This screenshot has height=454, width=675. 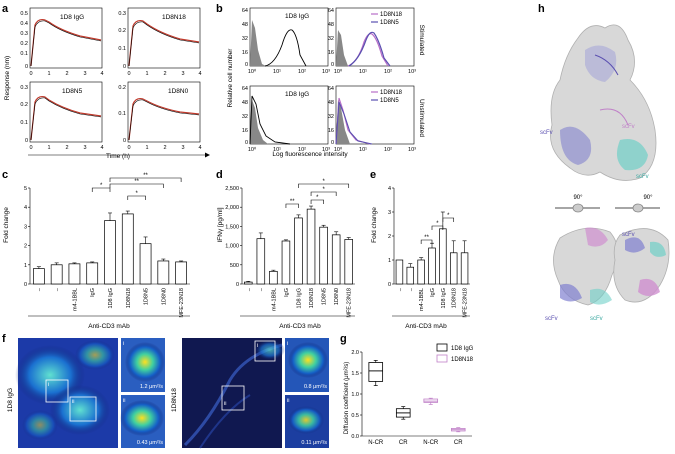 I want to click on svg-text: 4, so click(x=199, y=74).